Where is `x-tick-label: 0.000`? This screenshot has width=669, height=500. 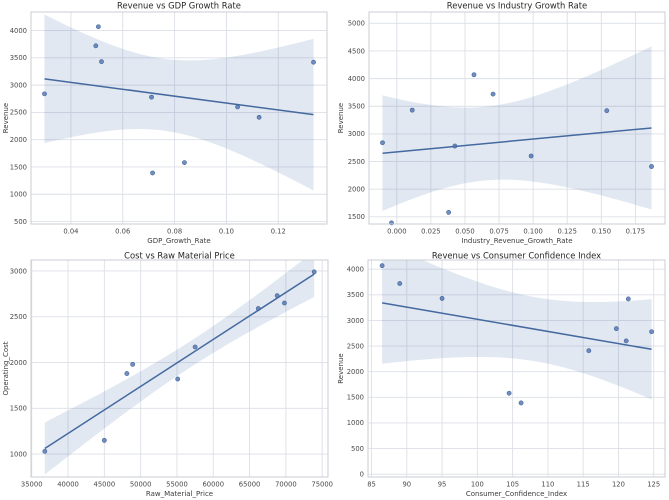
x-tick-label: 0.000 is located at coordinates (396, 232).